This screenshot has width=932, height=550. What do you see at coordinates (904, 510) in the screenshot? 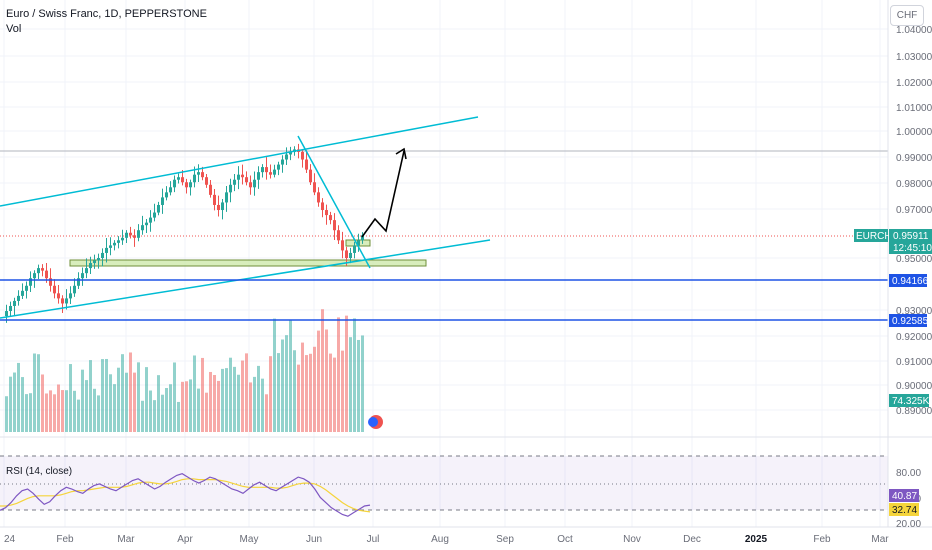
I see `rsi-ma-badge-text: 32.74` at bounding box center [904, 510].